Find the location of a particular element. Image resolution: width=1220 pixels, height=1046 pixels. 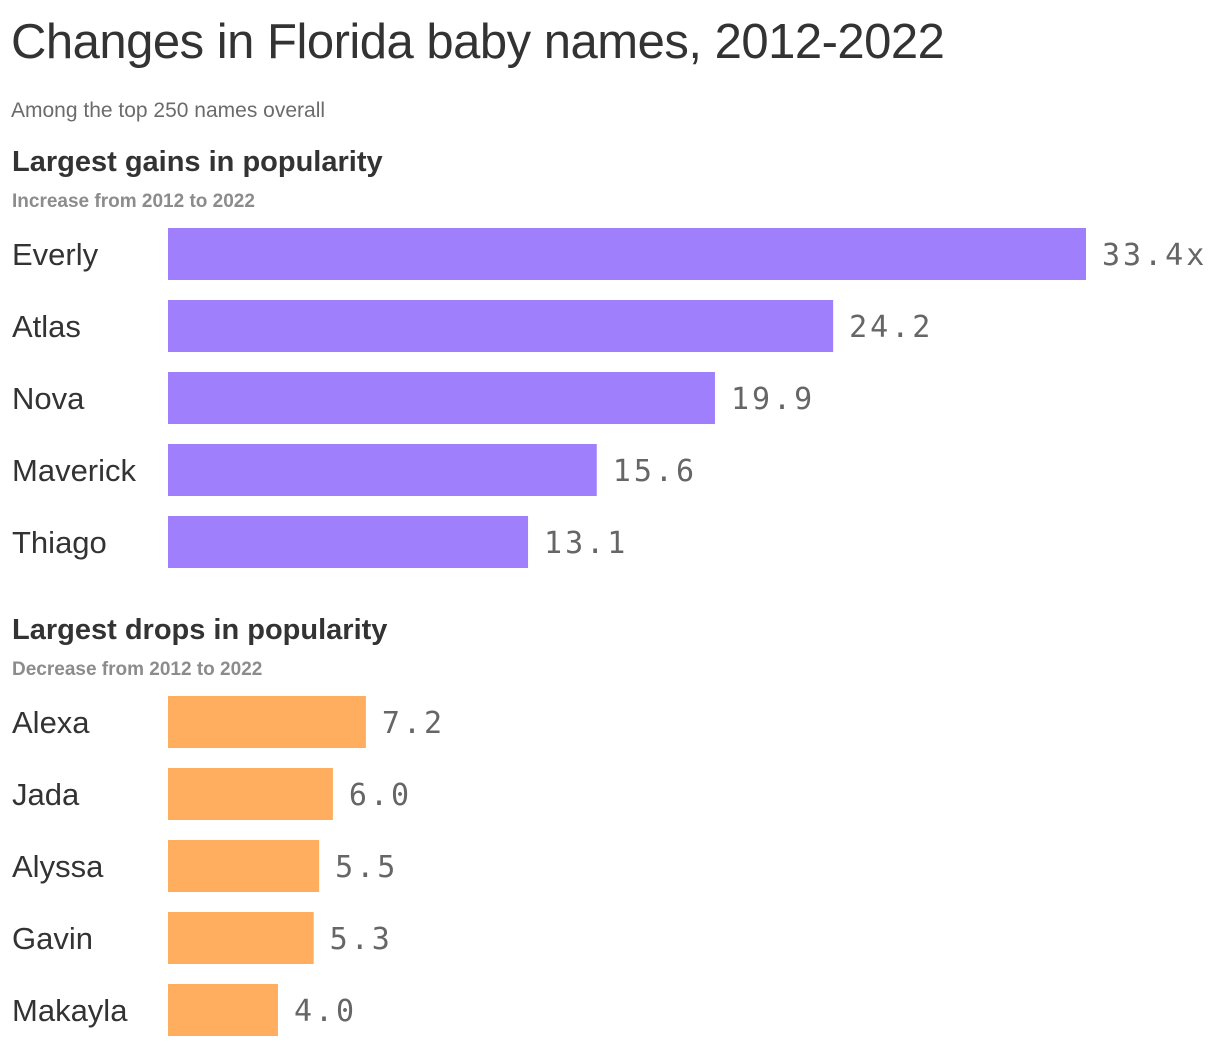

drops-panel-title: Largest drops in popularity is located at coordinates (200, 630).